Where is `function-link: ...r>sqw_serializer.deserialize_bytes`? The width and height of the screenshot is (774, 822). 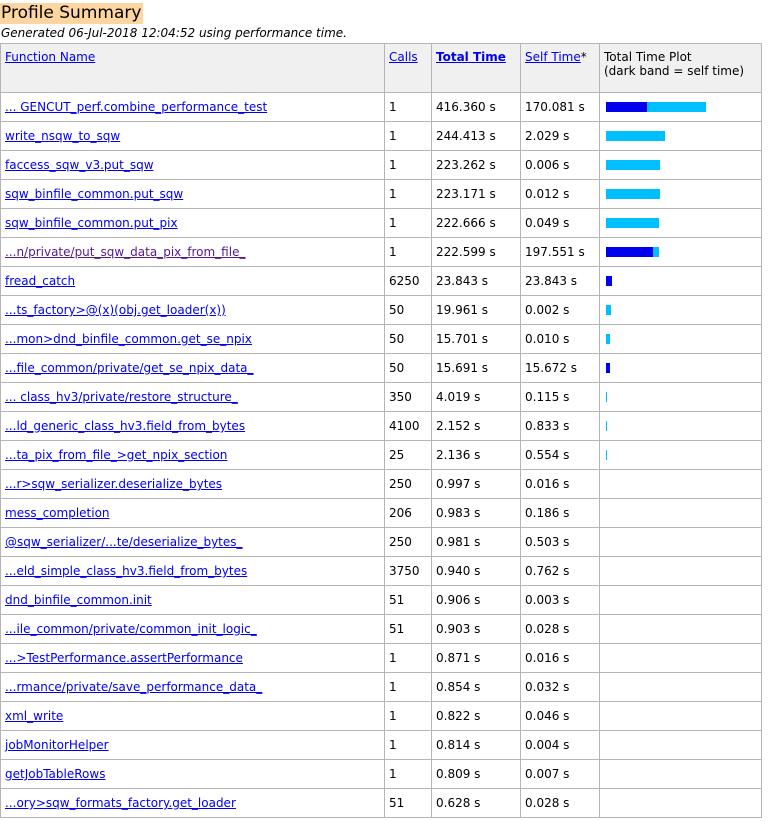
function-link: ...r>sqw_serializer.deserialize_bytes is located at coordinates (114, 484).